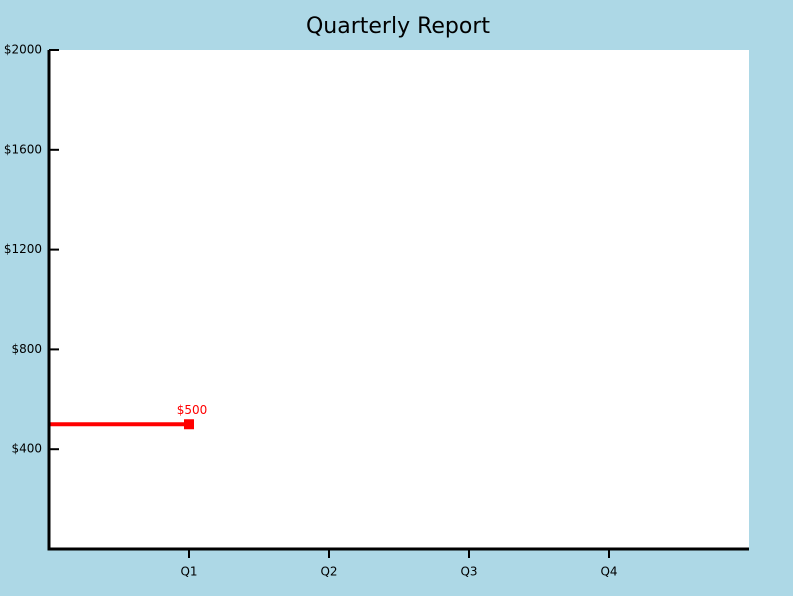 This screenshot has width=793, height=596. I want to click on data-label: $500, so click(192, 410).